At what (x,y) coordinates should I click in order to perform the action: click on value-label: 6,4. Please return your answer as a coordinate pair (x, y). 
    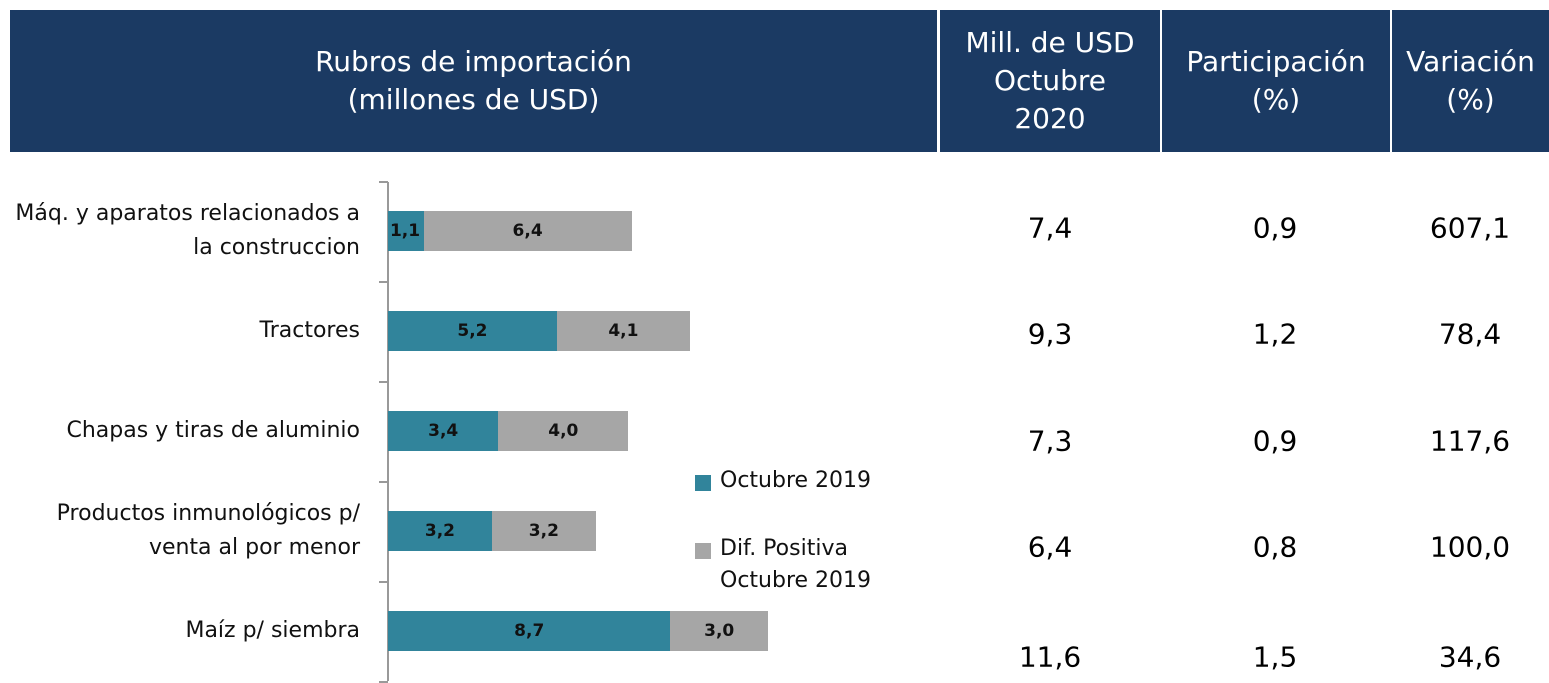
    Looking at the image, I should click on (527, 231).